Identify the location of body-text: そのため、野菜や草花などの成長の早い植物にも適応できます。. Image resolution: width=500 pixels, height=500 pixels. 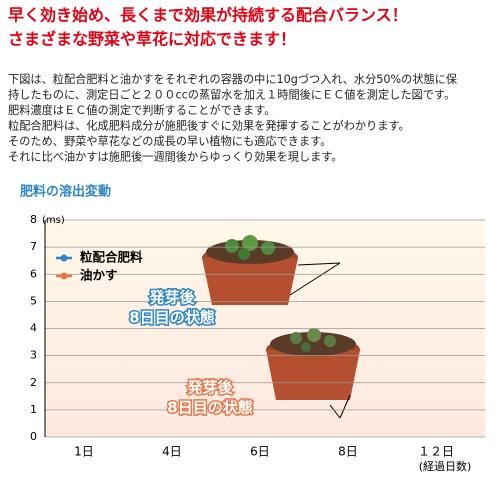
(169, 141).